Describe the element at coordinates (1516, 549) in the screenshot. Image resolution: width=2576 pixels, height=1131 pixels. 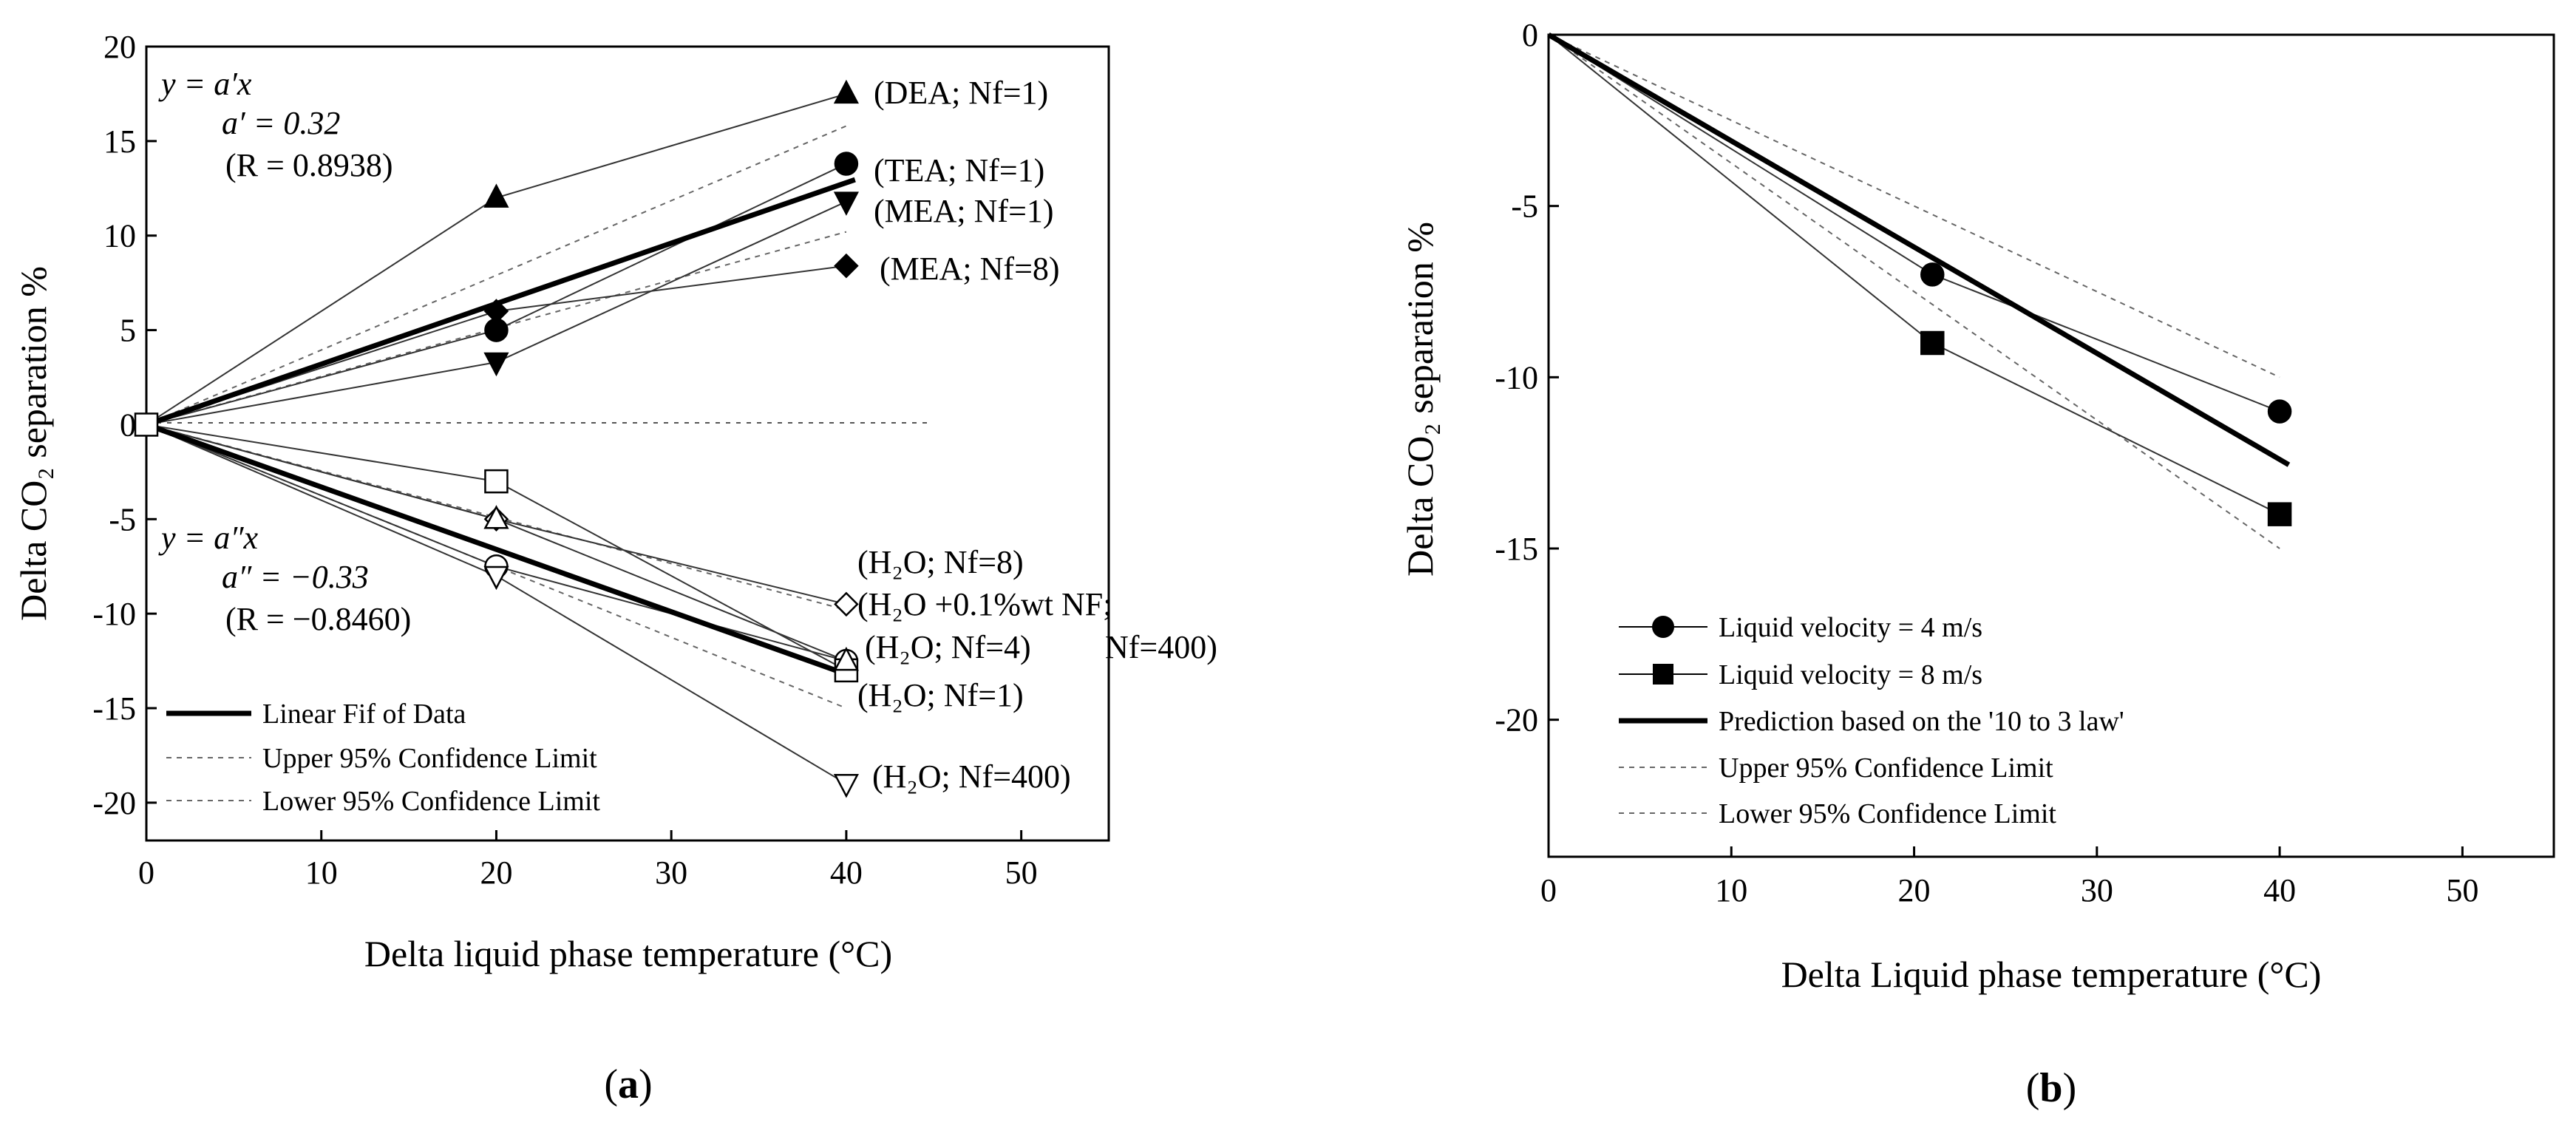
I see `panel-b-y-tick-label: -15` at that location.